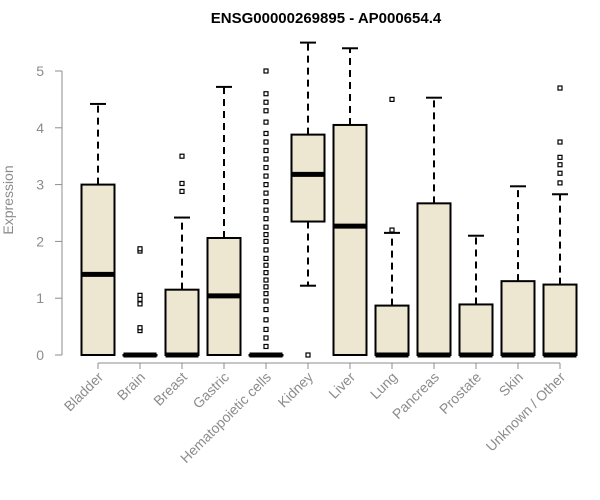  I want to click on box-pancreas, so click(434, 227).